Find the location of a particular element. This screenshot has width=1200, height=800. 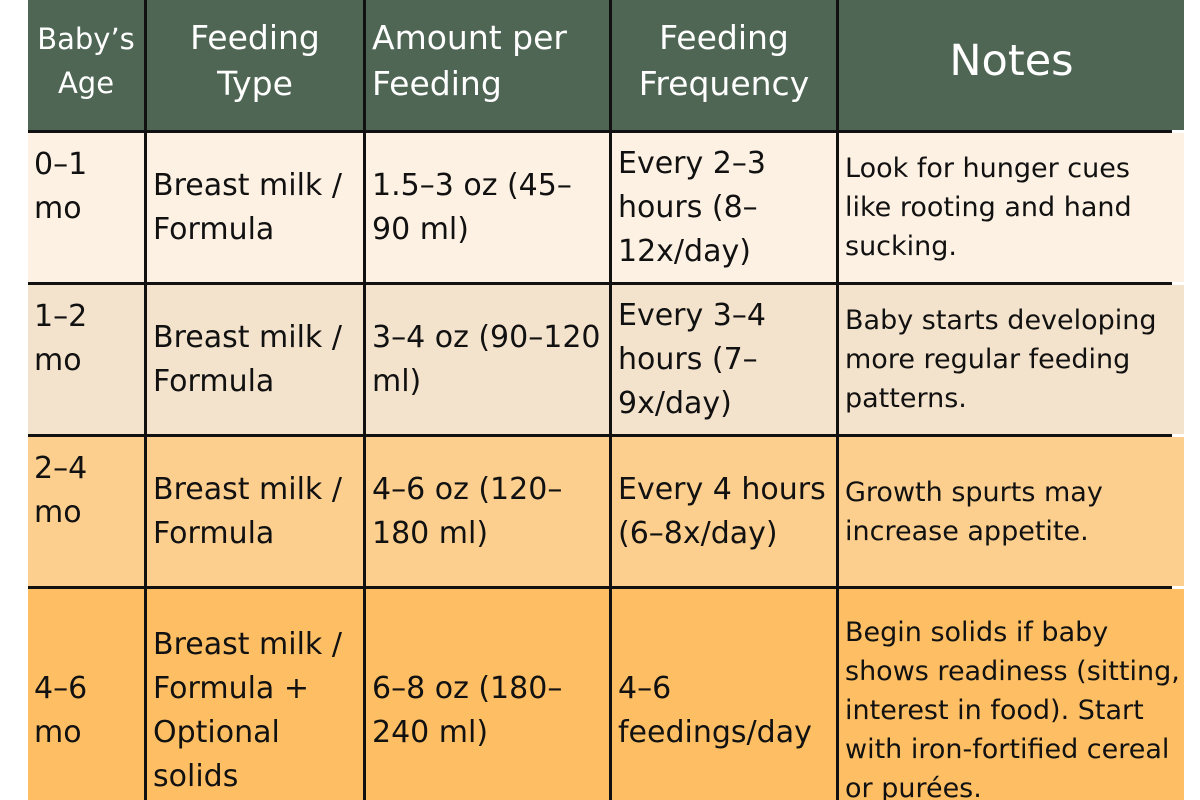

row-4-frequency: 4–6 feedings/day is located at coordinates (724, 694).